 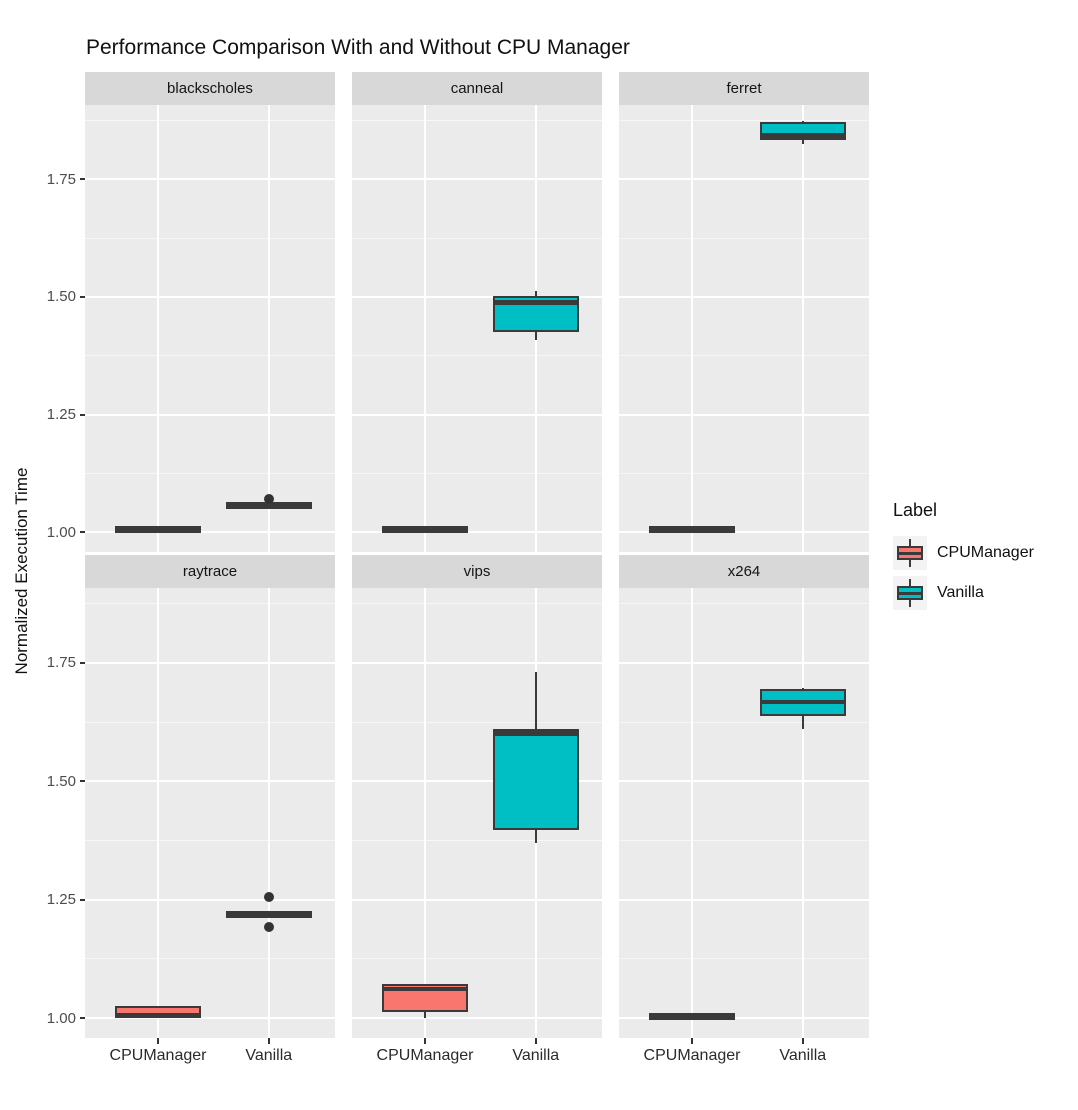 What do you see at coordinates (985, 552) in the screenshot?
I see `legend-entry-label: CPUManager` at bounding box center [985, 552].